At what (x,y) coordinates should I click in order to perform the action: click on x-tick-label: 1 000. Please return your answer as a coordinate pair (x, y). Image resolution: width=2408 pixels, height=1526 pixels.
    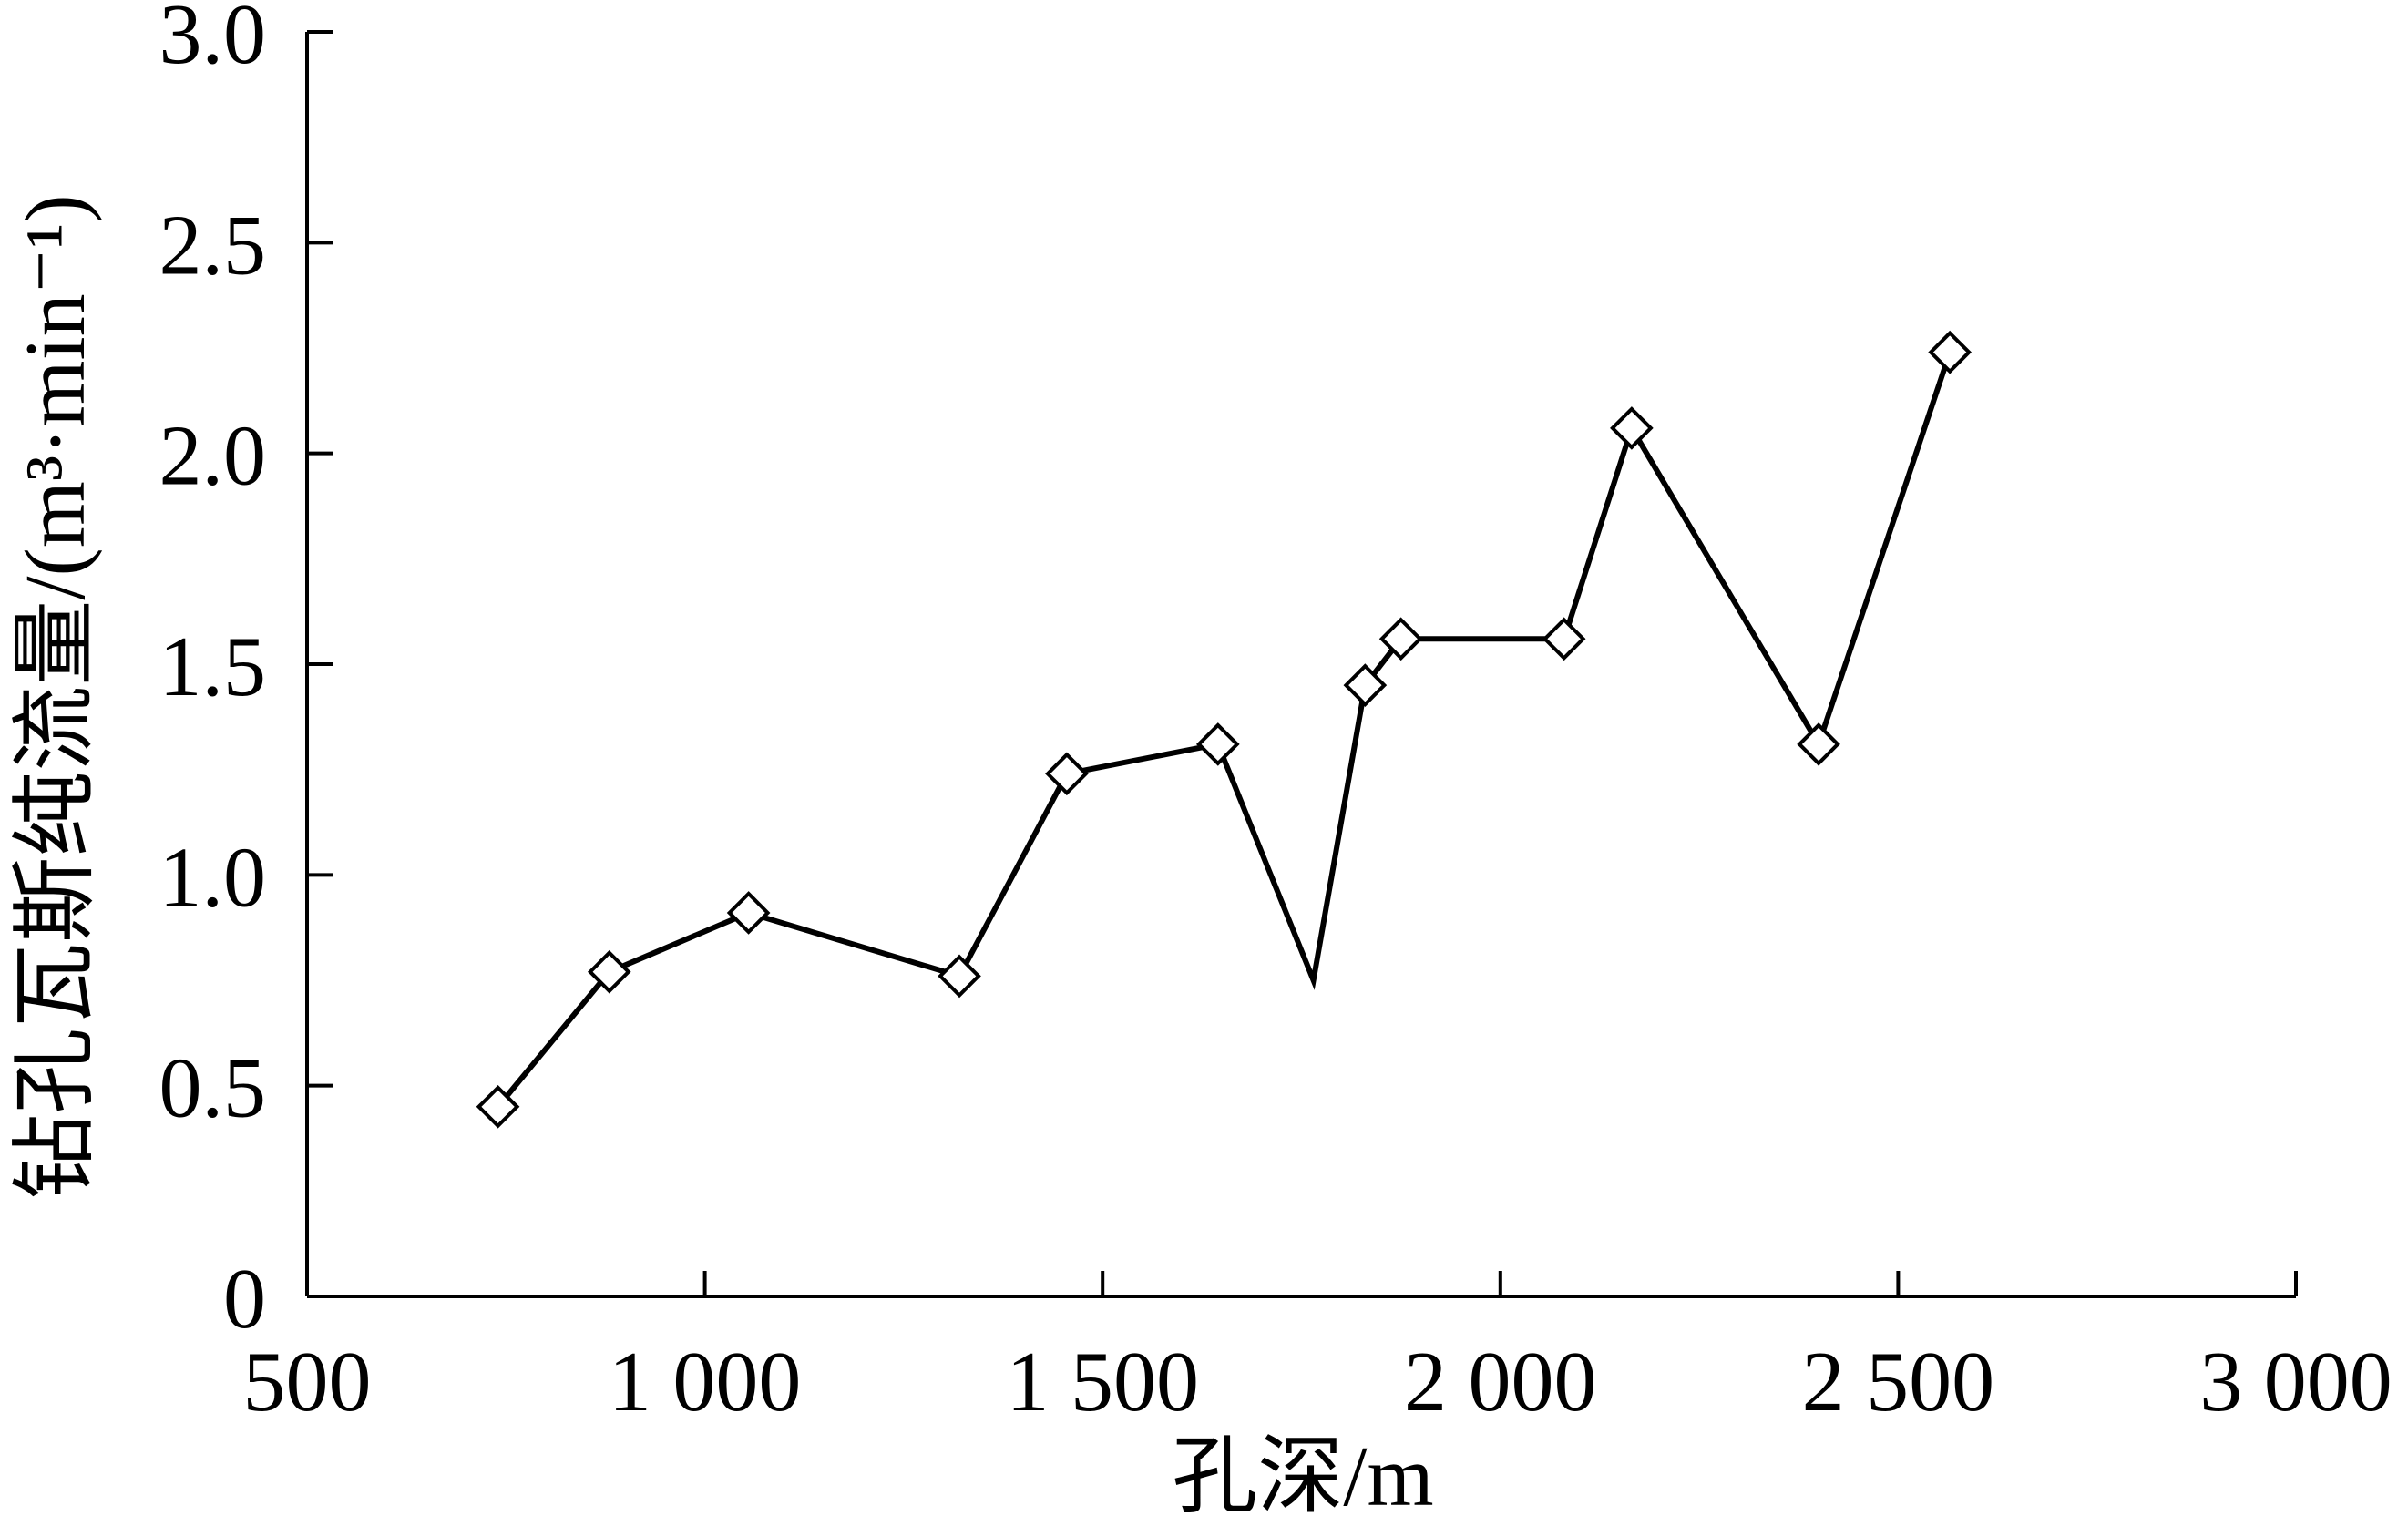
    Looking at the image, I should click on (705, 1382).